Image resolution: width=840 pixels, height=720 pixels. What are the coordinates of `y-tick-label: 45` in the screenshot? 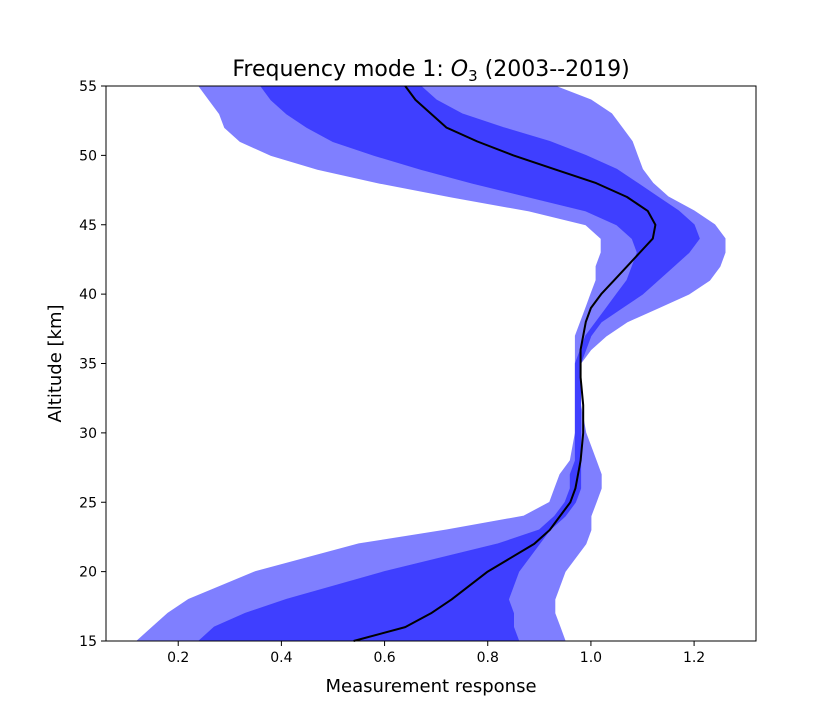 It's located at (88, 226).